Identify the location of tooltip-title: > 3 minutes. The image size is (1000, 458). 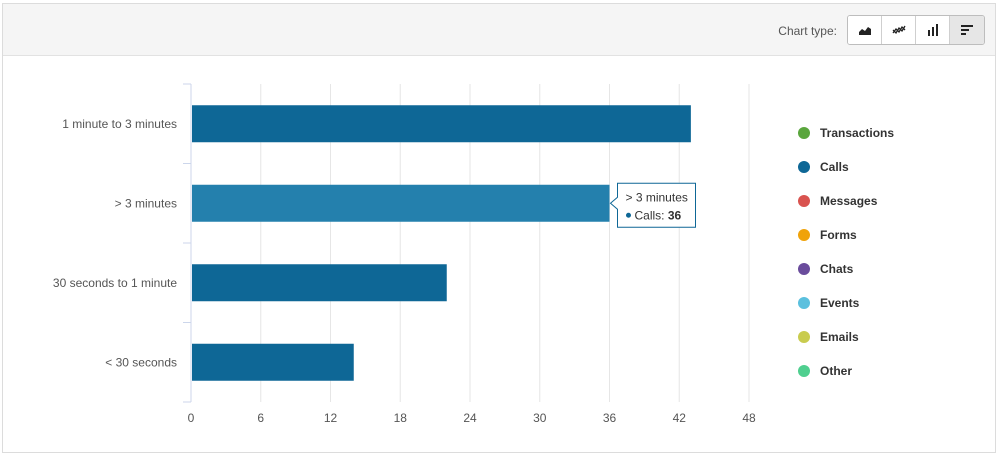
(657, 197).